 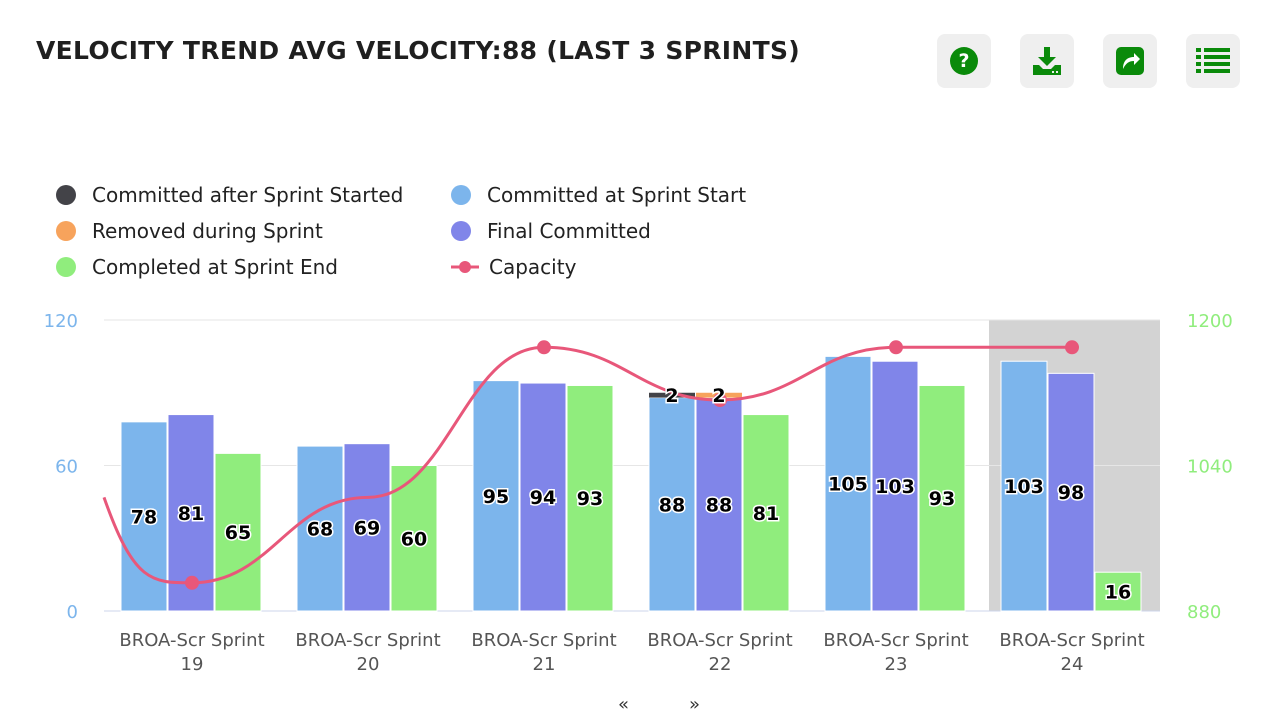 What do you see at coordinates (1210, 321) in the screenshot?
I see `y-right-tick-label: 1200` at bounding box center [1210, 321].